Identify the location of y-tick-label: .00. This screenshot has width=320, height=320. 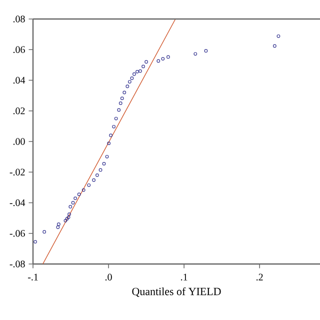
(19, 141).